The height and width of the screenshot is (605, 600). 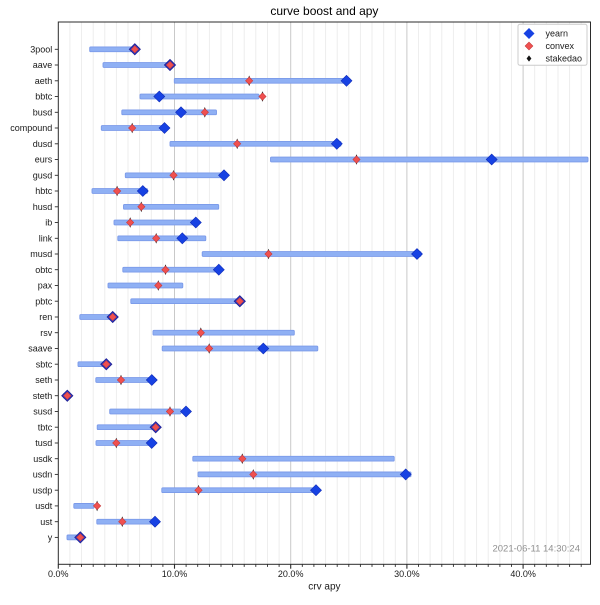 I want to click on svg-text: ib, so click(x=48, y=223).